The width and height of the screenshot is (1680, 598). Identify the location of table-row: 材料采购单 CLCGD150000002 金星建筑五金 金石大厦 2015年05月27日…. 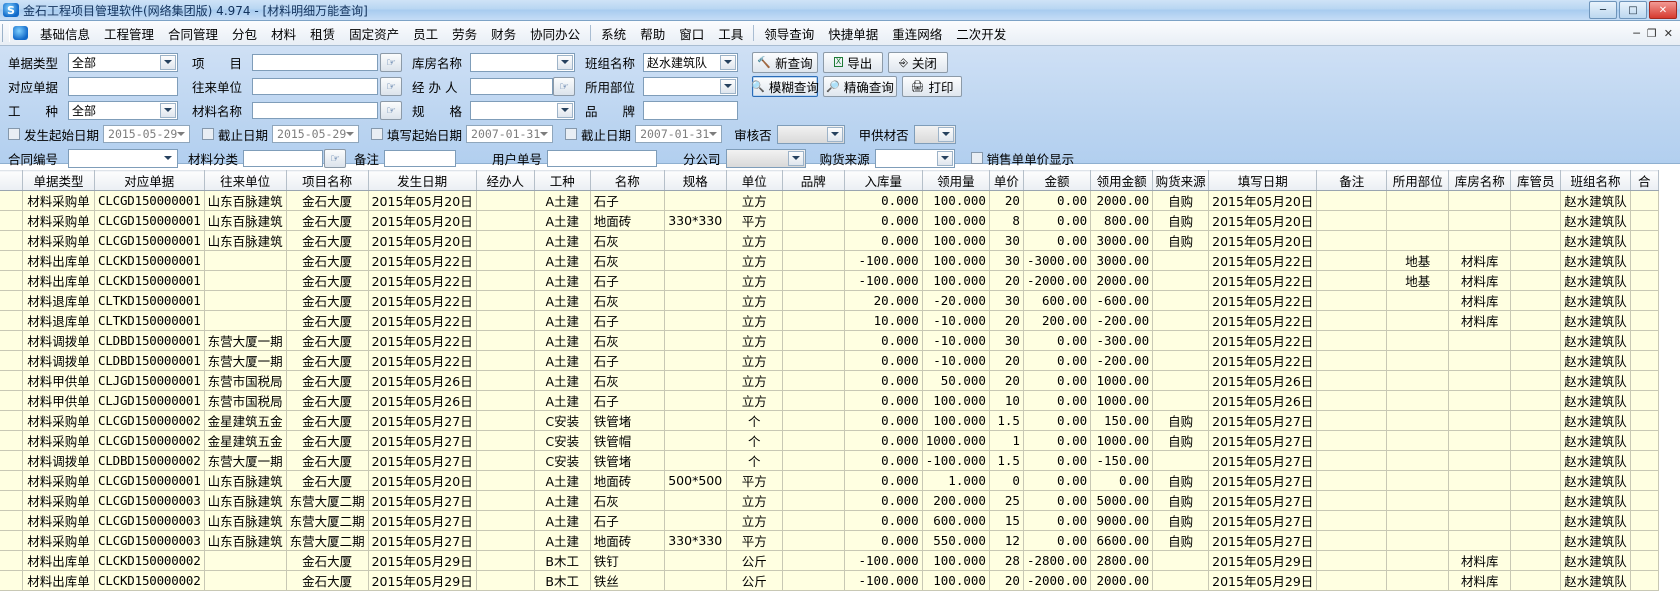
(829, 440).